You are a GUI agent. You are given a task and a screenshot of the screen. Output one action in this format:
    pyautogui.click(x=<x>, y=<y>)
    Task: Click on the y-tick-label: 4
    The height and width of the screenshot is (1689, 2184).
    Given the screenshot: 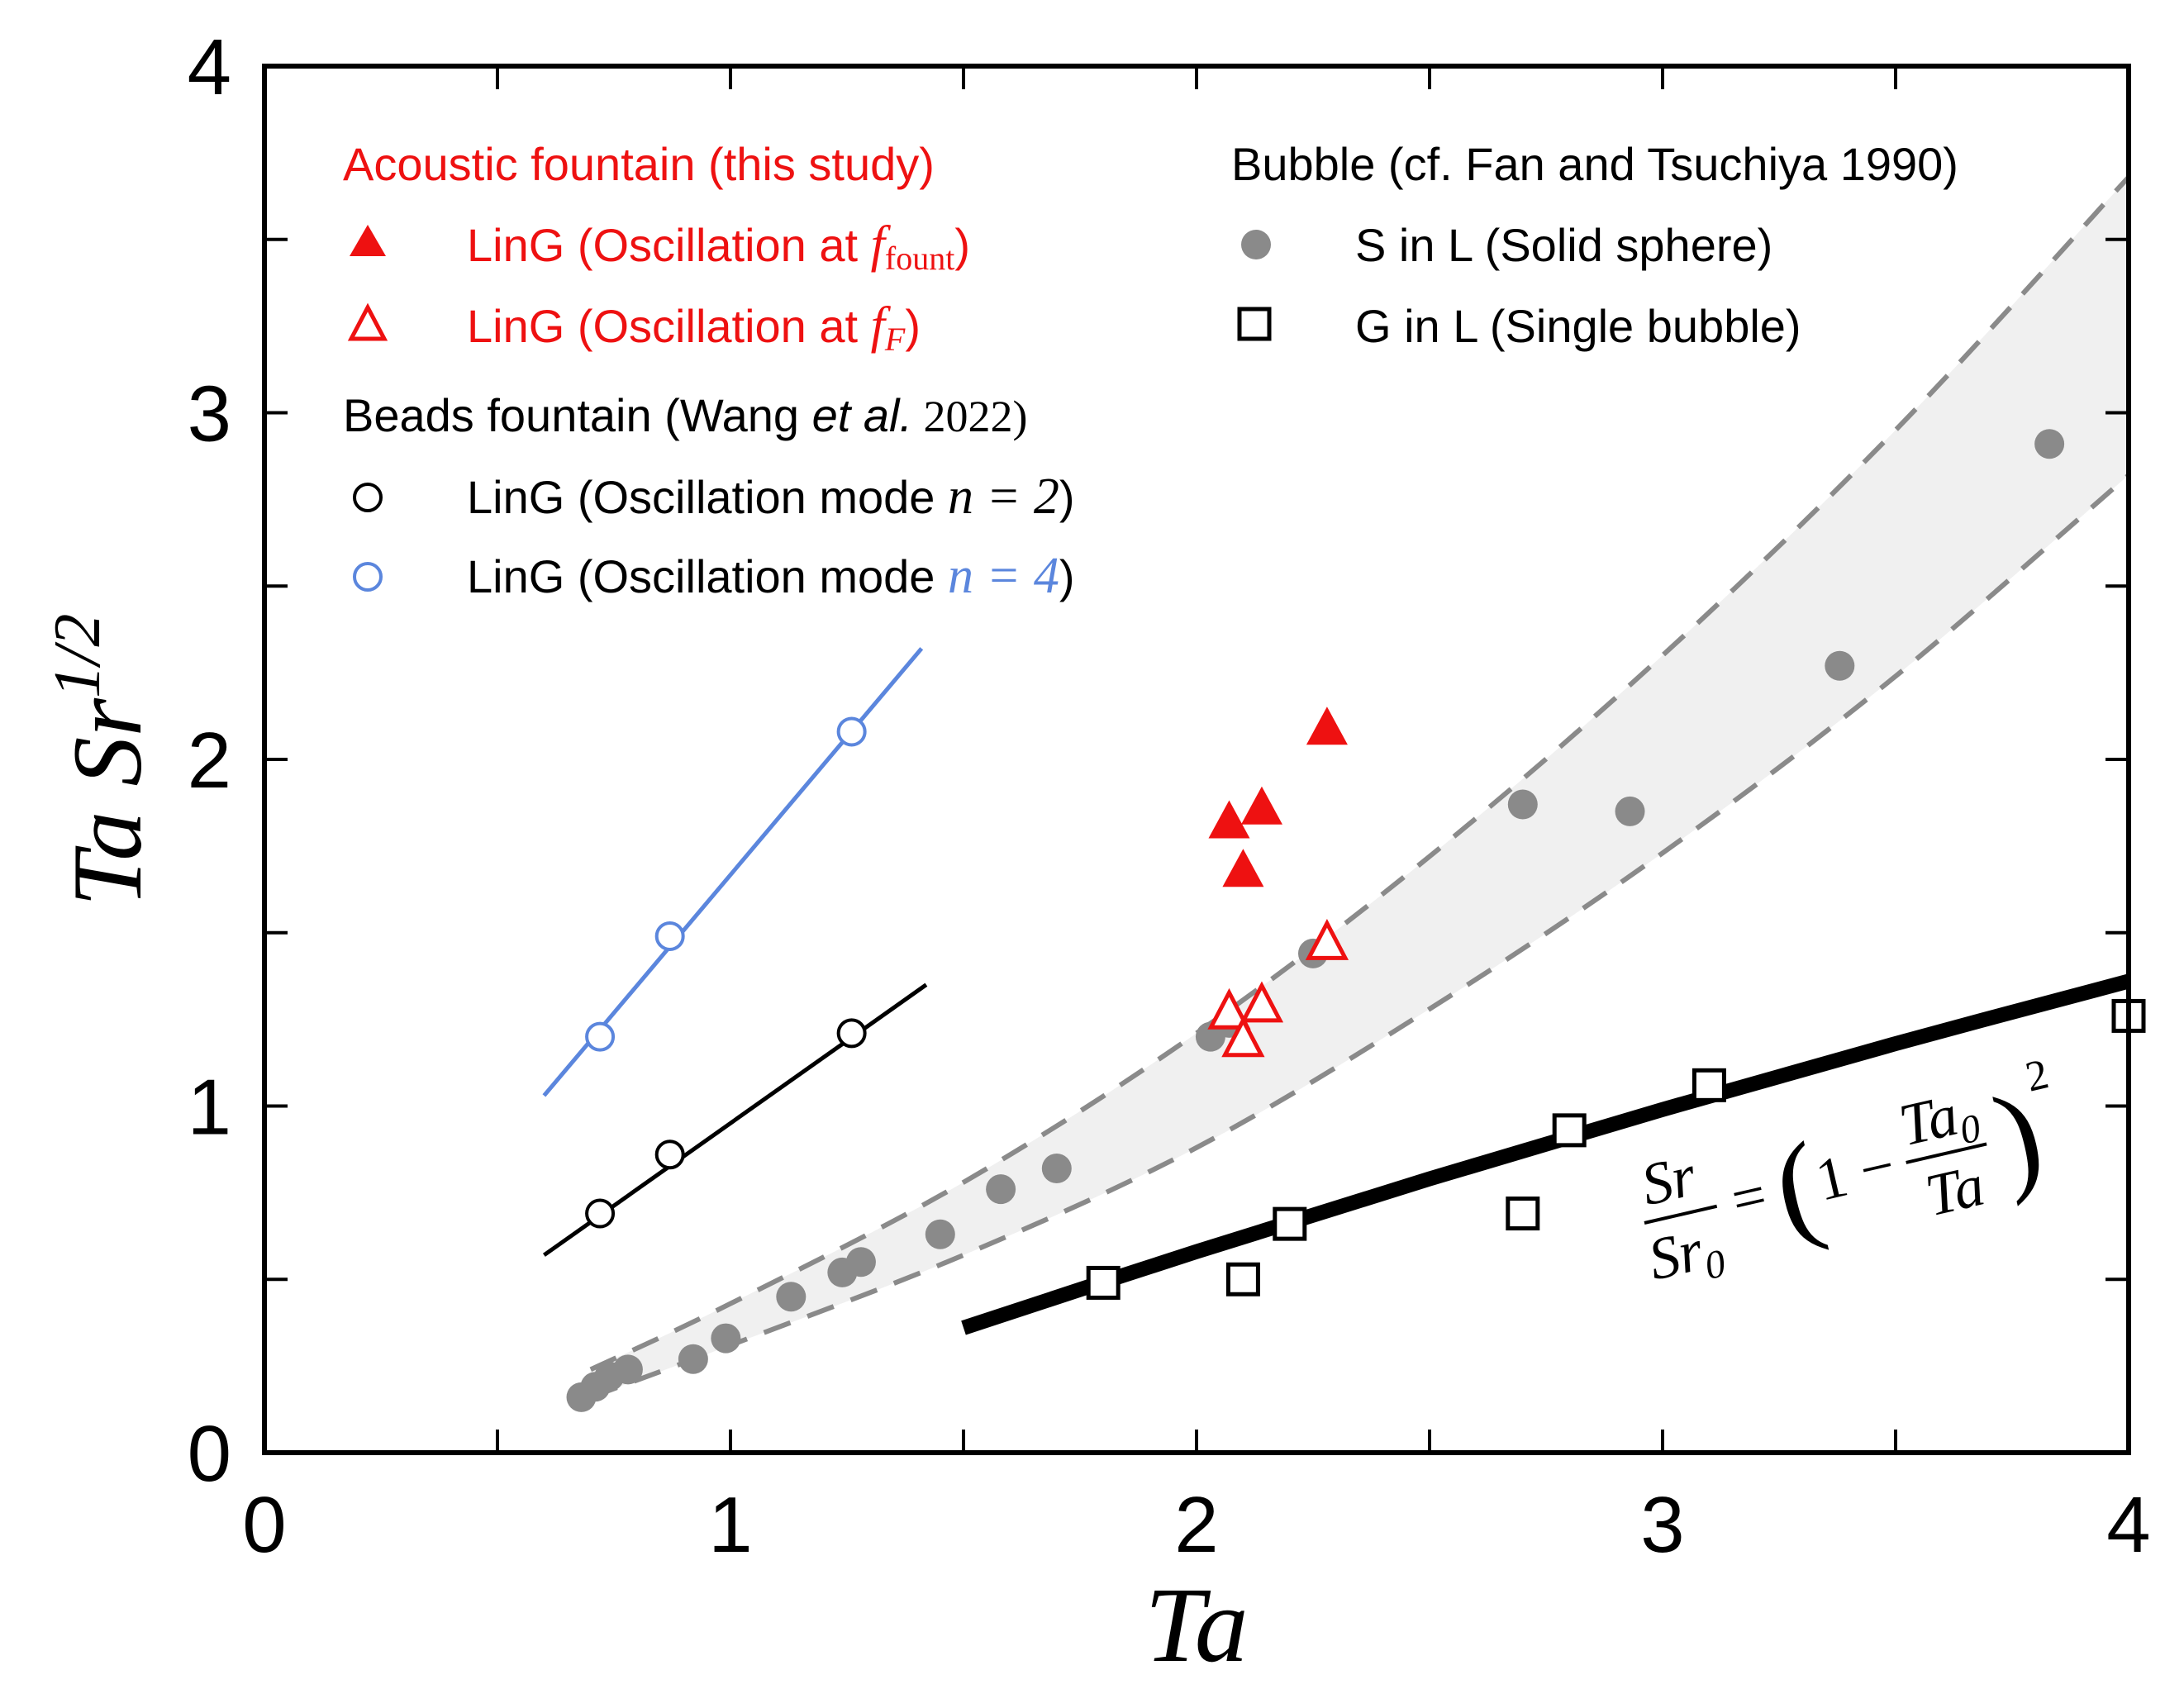 What is the action you would take?
    pyautogui.click(x=209, y=67)
    